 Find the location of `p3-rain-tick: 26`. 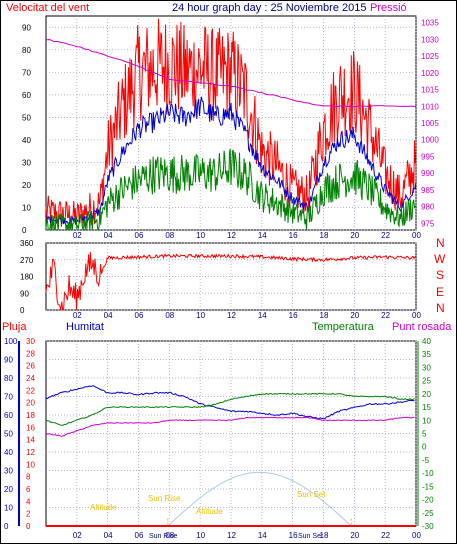

p3-rain-tick: 26 is located at coordinates (30, 366).